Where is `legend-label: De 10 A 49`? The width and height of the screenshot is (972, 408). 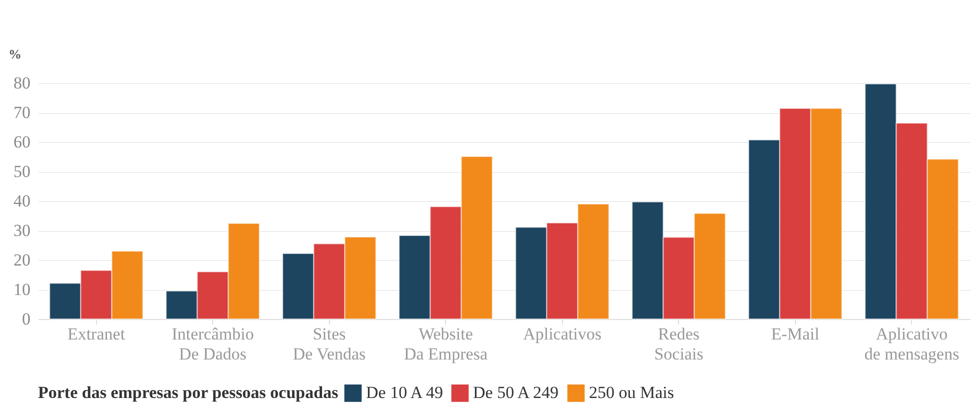
legend-label: De 10 A 49 is located at coordinates (404, 392).